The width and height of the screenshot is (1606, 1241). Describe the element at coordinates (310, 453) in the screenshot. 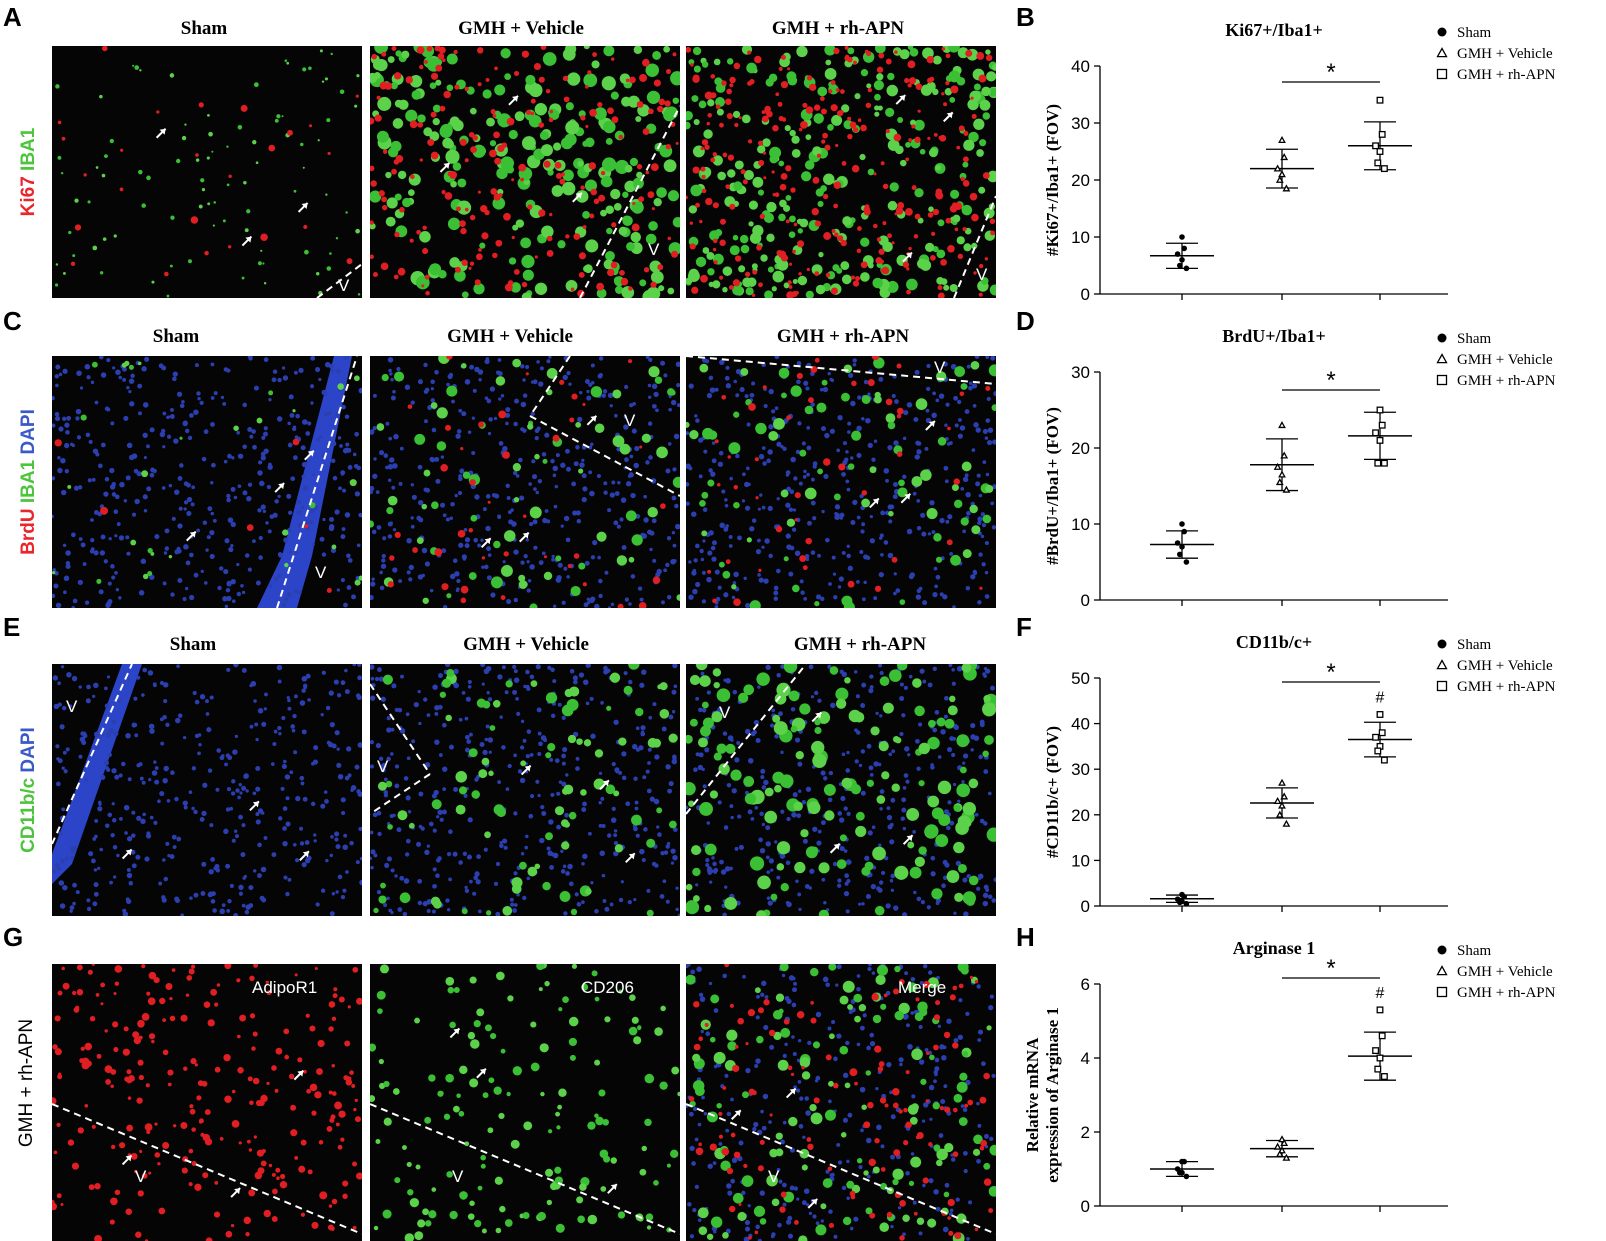

I see `arrow-indicator` at that location.